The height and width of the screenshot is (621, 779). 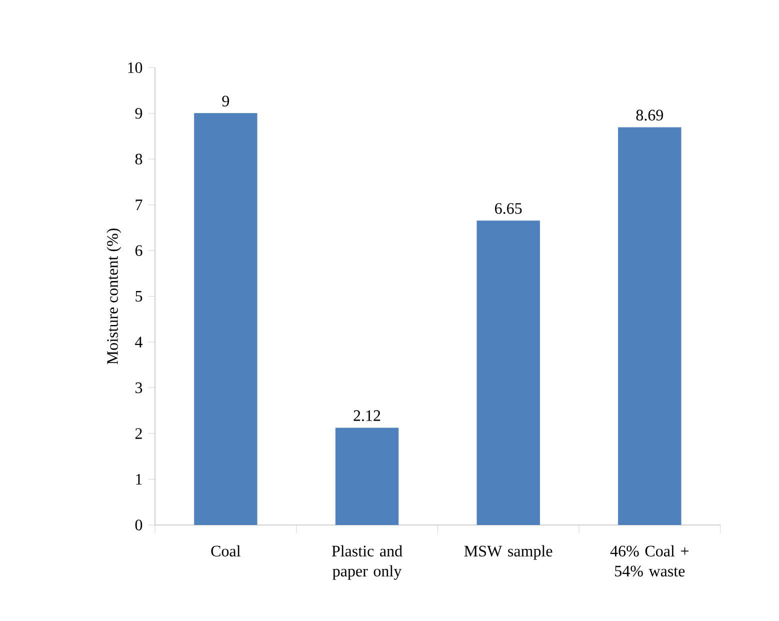 What do you see at coordinates (225, 550) in the screenshot?
I see `x-tick-label: Coal` at bounding box center [225, 550].